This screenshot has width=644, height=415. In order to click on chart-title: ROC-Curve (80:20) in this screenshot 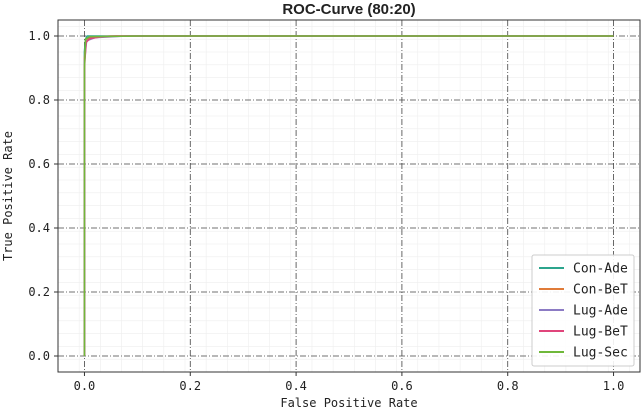, I will do `click(348, 9)`.